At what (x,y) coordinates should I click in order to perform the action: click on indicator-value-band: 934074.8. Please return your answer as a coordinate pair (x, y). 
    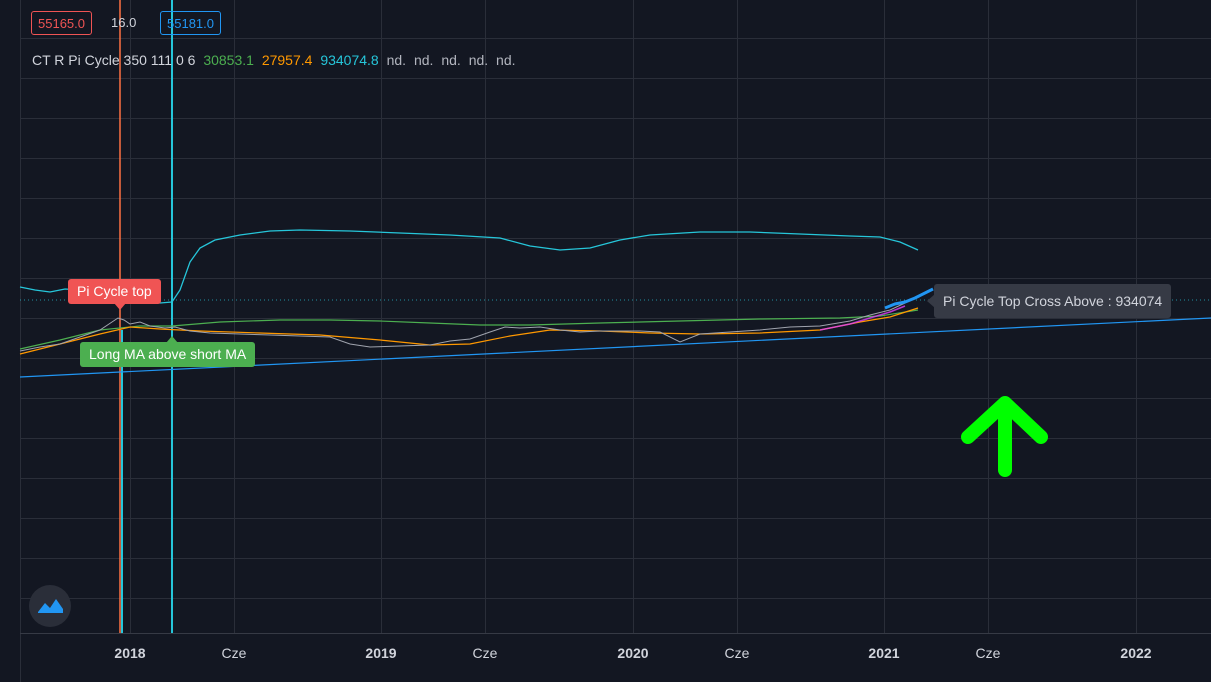
    Looking at the image, I should click on (349, 60).